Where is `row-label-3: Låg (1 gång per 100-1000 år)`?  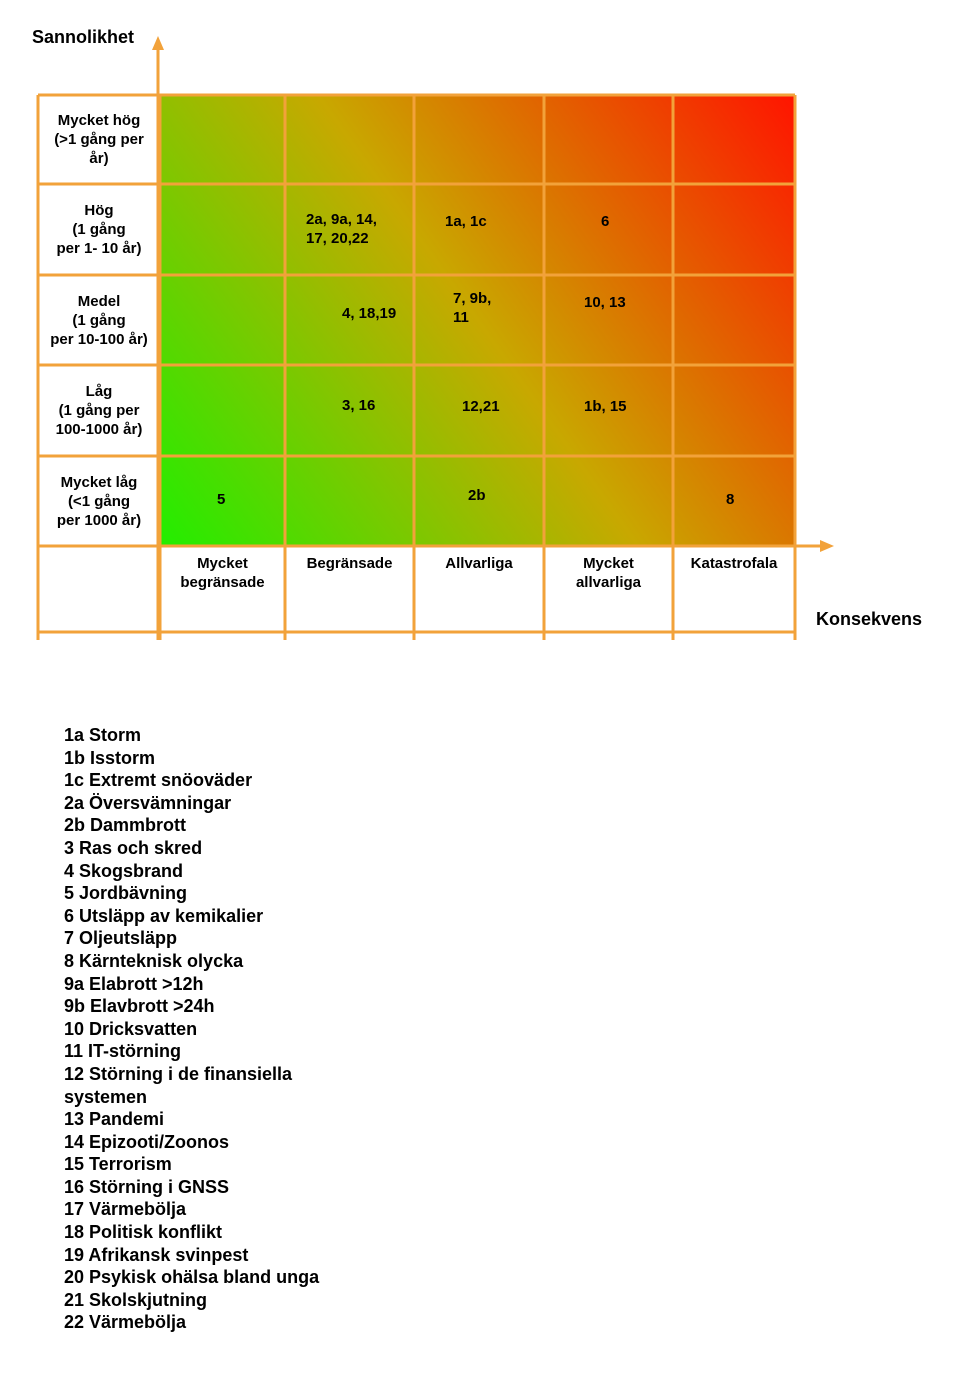
row-label-3: Låg (1 gång per 100-1000 år) is located at coordinates (99, 410).